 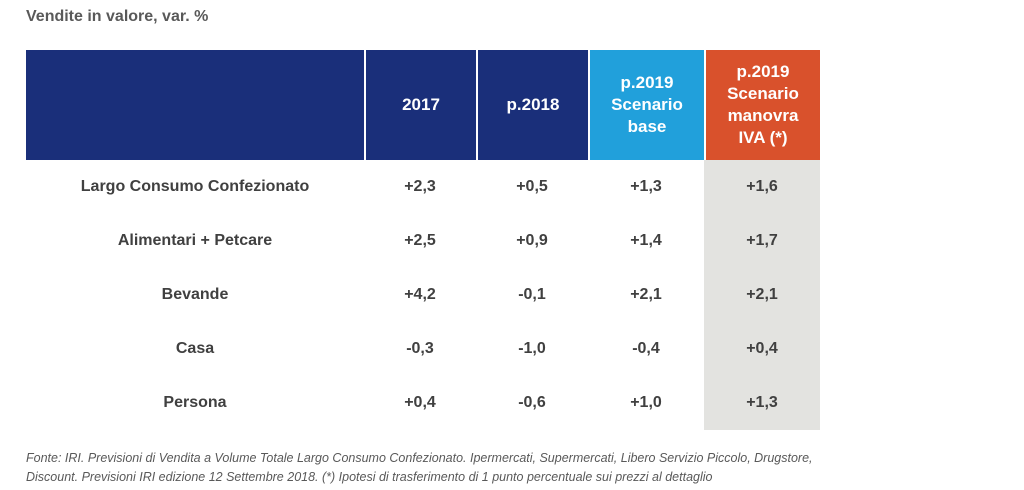 I want to click on value-cell: -0,6, so click(x=532, y=402).